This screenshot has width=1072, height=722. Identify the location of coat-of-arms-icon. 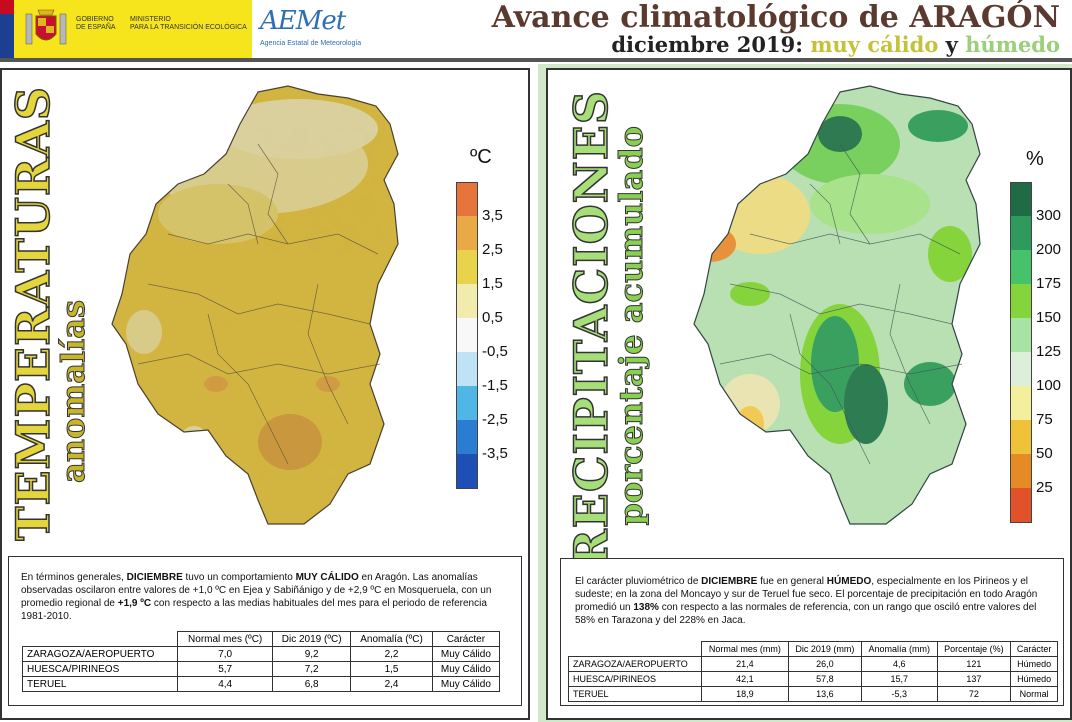
(46, 27).